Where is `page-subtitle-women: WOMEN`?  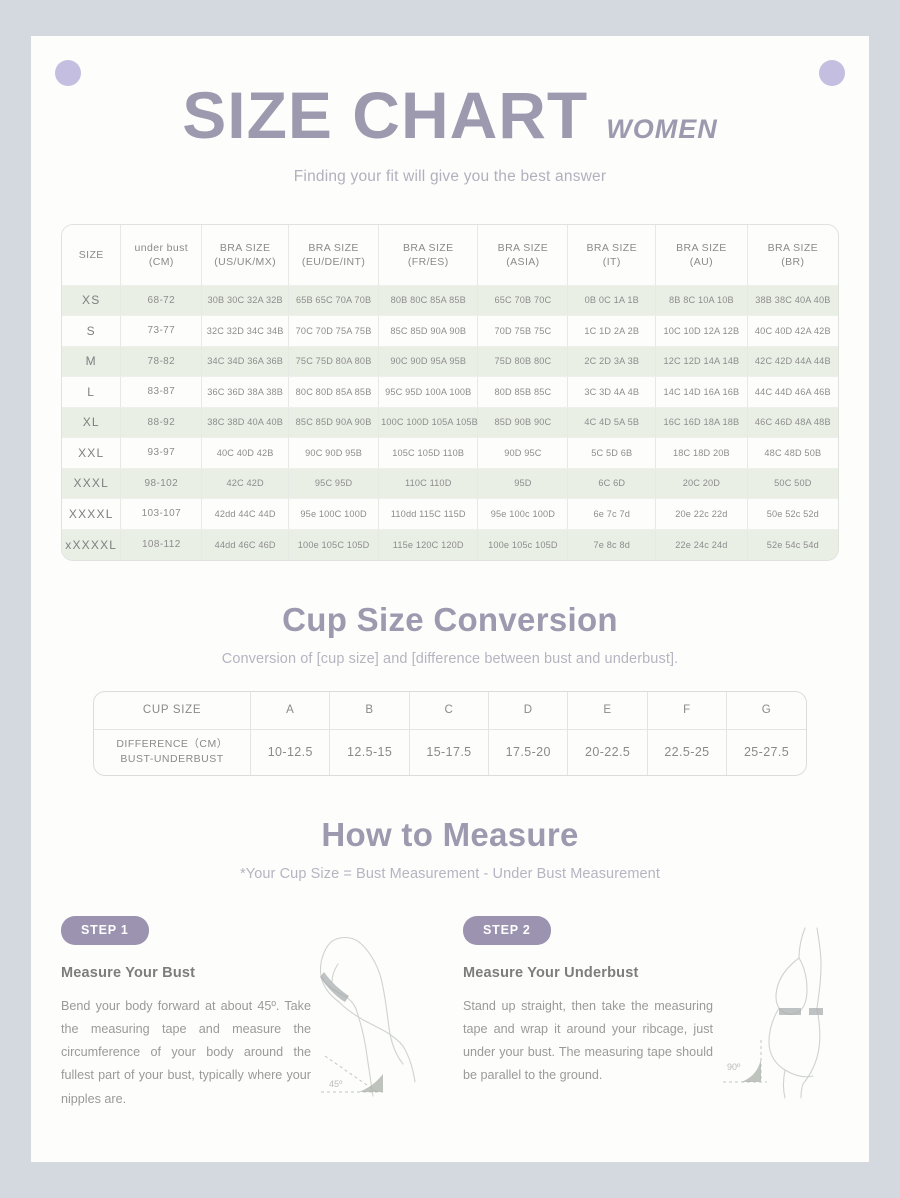
page-subtitle-women: WOMEN is located at coordinates (662, 129).